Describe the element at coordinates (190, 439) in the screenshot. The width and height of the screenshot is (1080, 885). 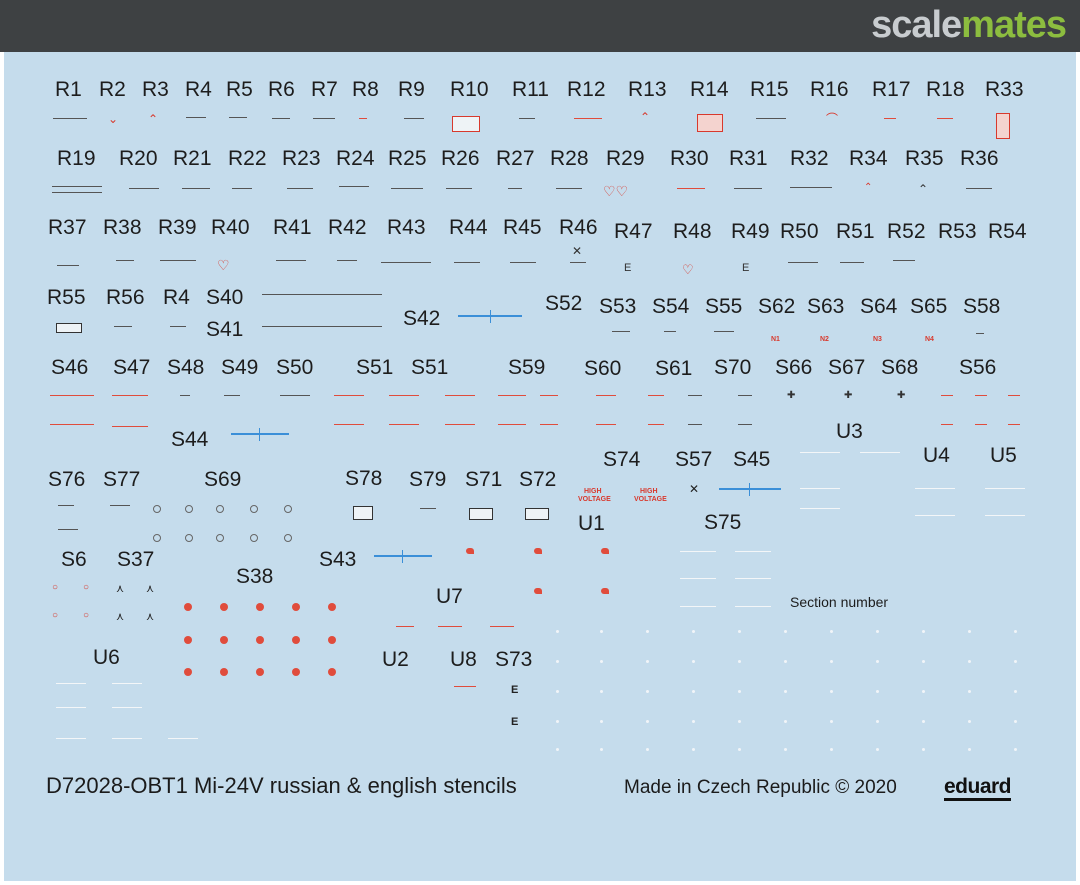
I see `decal-label: S44` at that location.